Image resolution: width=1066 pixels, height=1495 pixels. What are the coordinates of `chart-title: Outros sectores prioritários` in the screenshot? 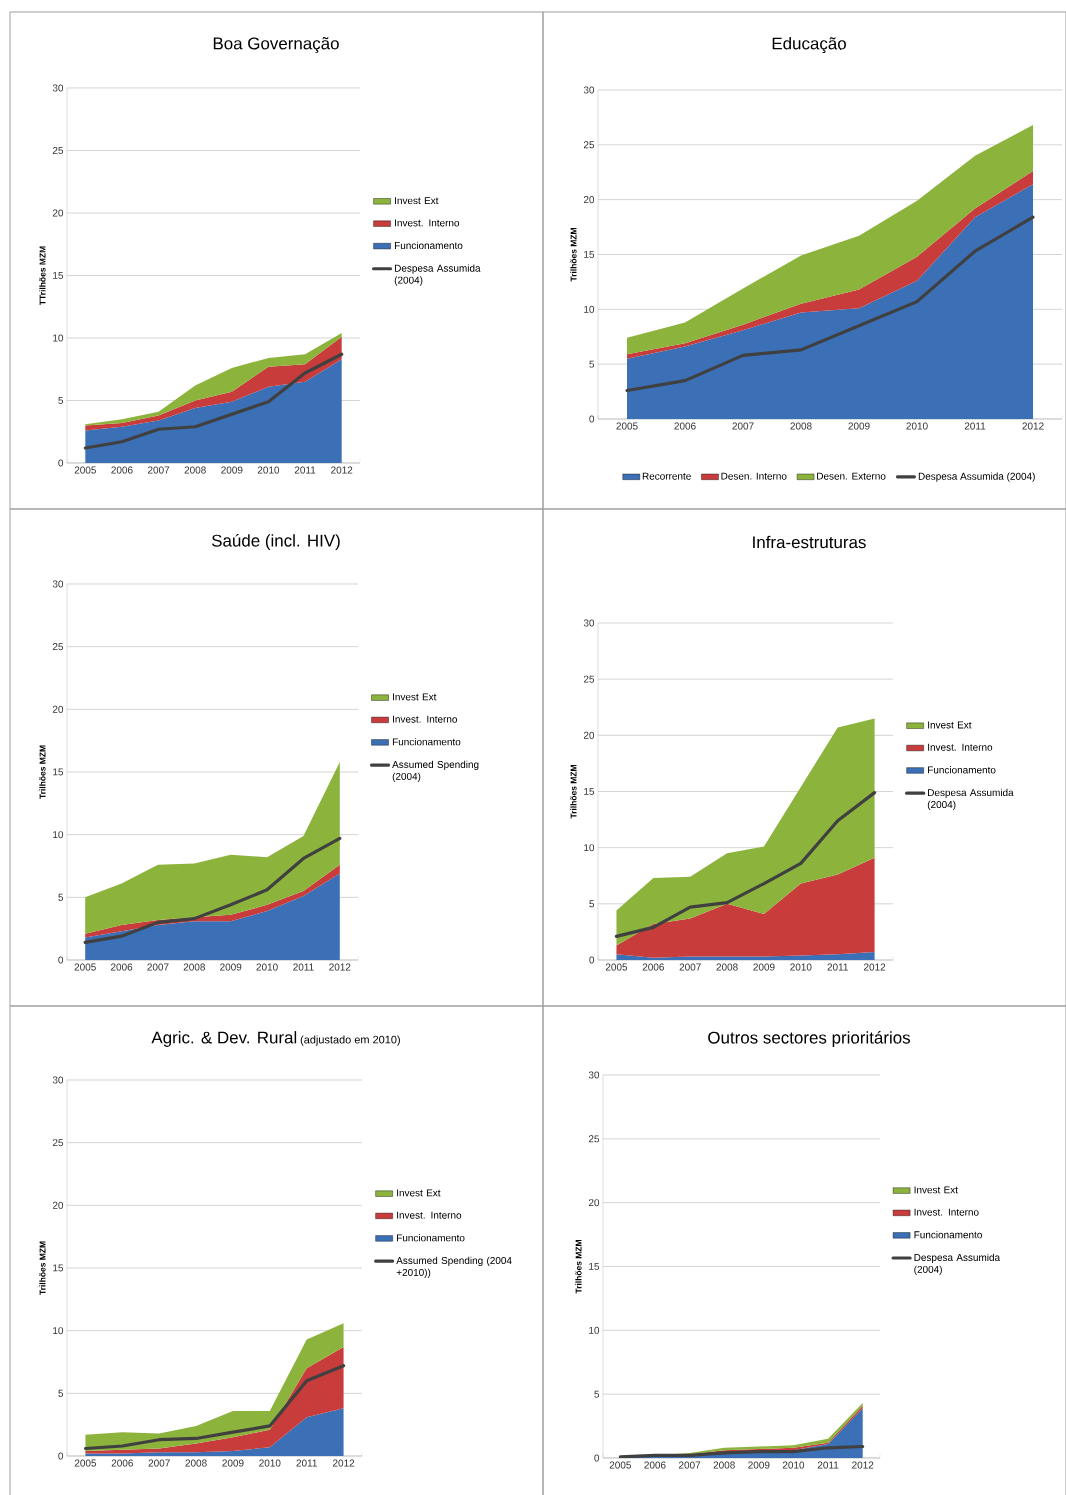 It's located at (809, 1039).